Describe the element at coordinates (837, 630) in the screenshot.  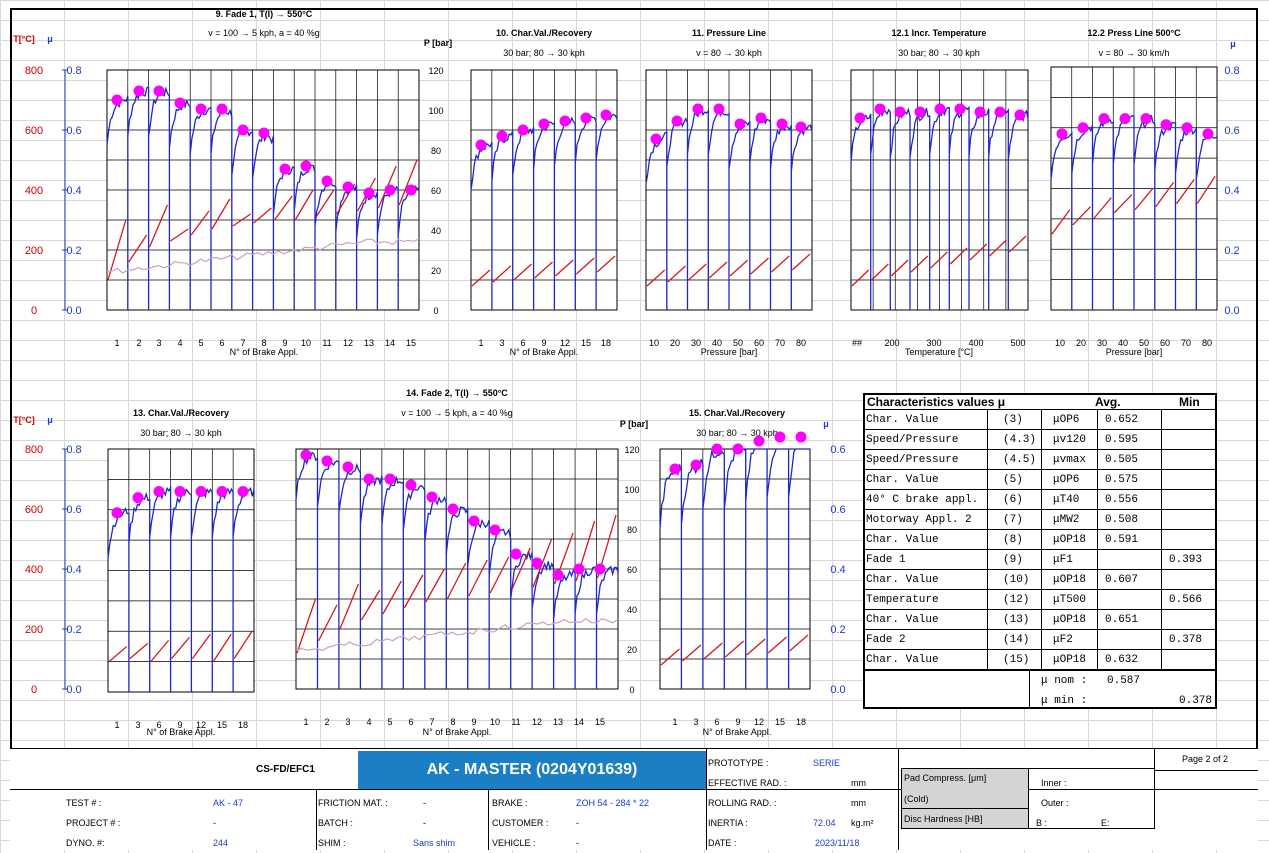
I see `mu-tick-right2: 0.2` at that location.